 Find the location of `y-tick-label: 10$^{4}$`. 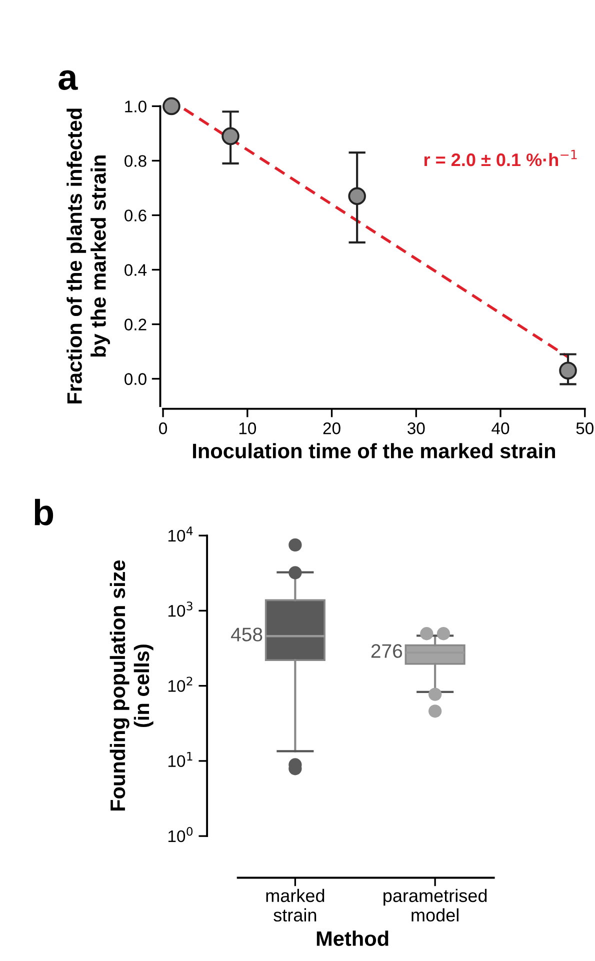

y-tick-label: 10$^{4}$ is located at coordinates (180, 534).